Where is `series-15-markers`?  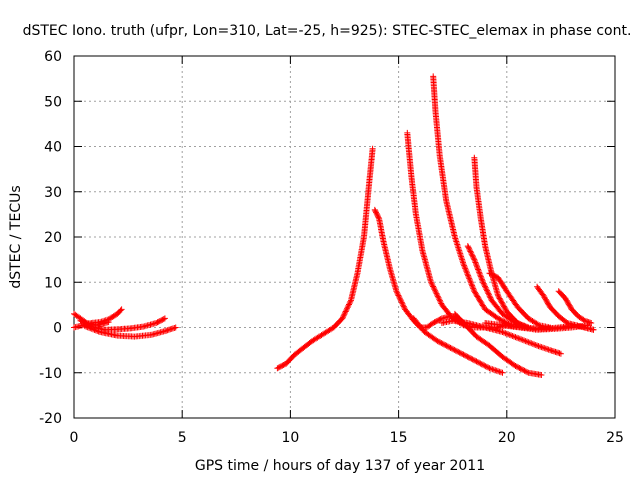
series-15-markers is located at coordinates (575, 307).